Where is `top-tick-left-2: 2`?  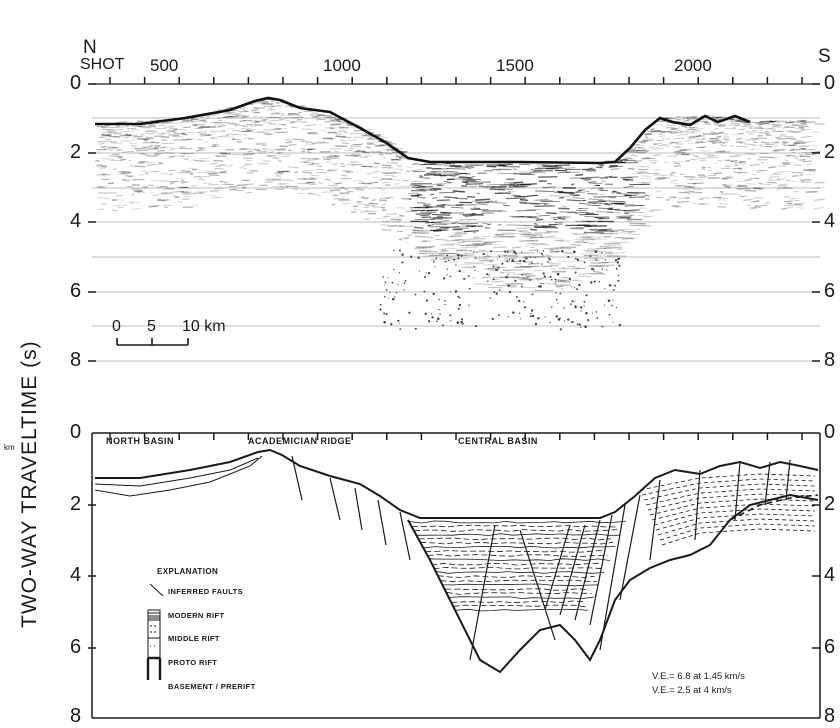 top-tick-left-2: 2 is located at coordinates (75, 152).